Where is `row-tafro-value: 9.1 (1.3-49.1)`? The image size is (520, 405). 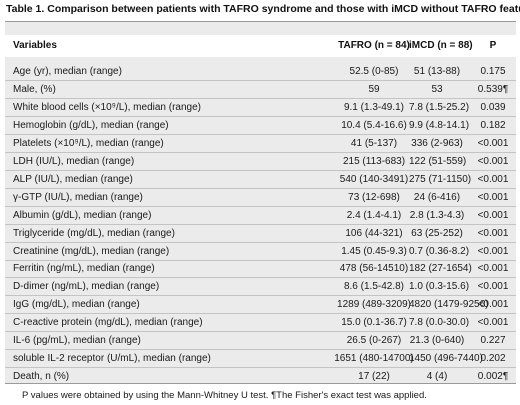 row-tafro-value: 9.1 (1.3-49.1) is located at coordinates (374, 107).